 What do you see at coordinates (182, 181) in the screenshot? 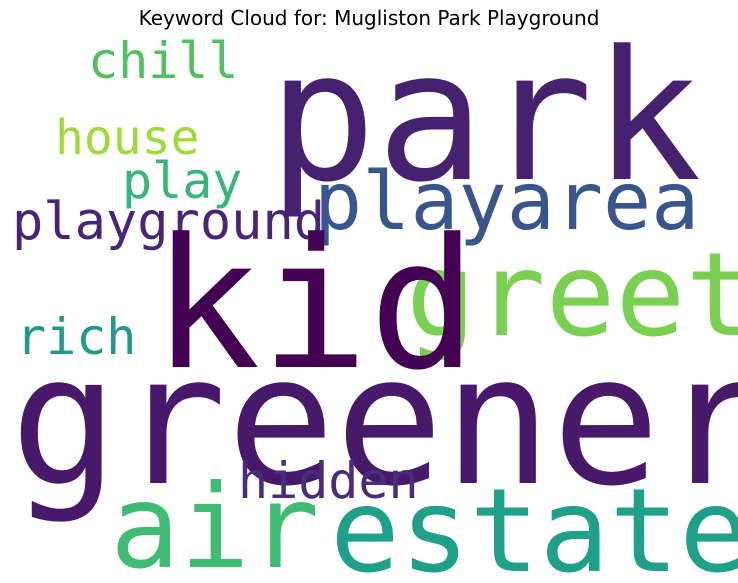
I see `word-play: play` at bounding box center [182, 181].